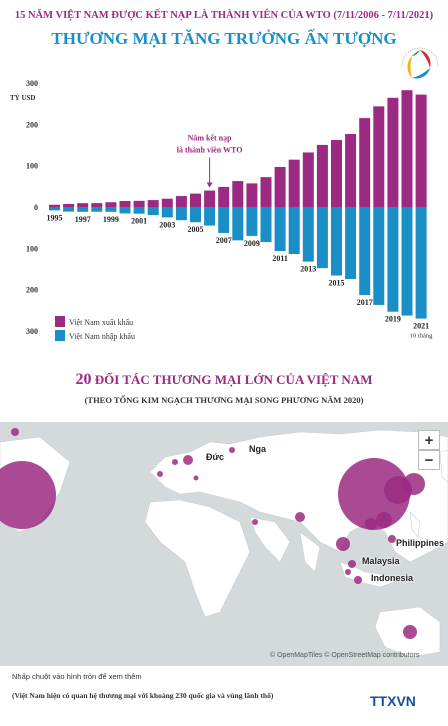 This screenshot has width=448, height=726. What do you see at coordinates (294, 183) in the screenshot?
I see `bar-export-2012` at bounding box center [294, 183].